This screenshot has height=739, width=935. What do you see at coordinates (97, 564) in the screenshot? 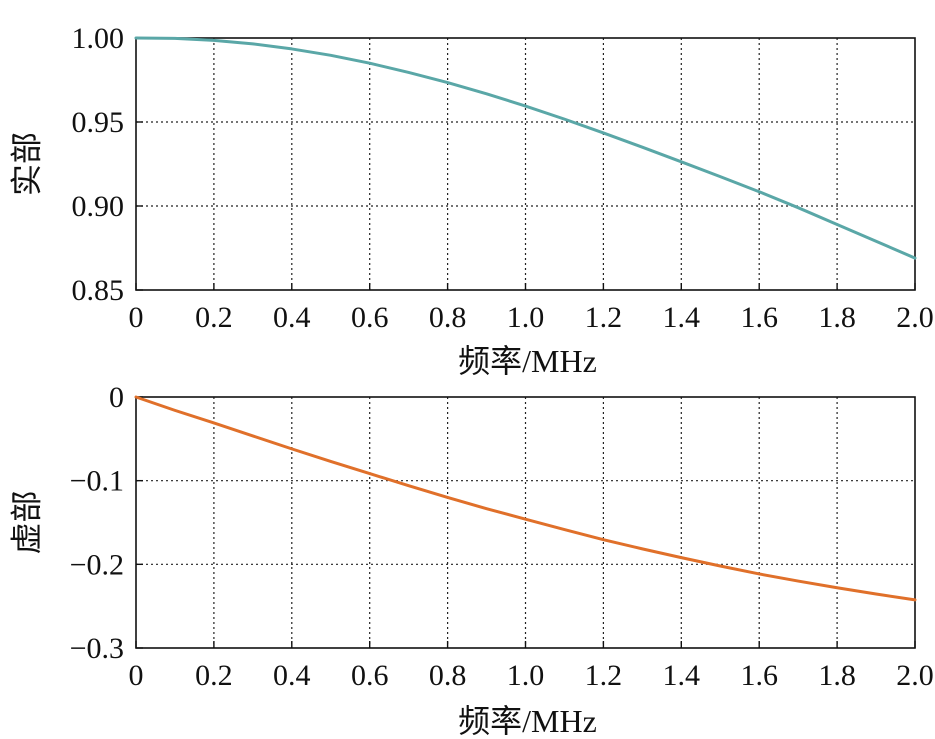
I see `y-tick-label: −0.2` at bounding box center [97, 564].